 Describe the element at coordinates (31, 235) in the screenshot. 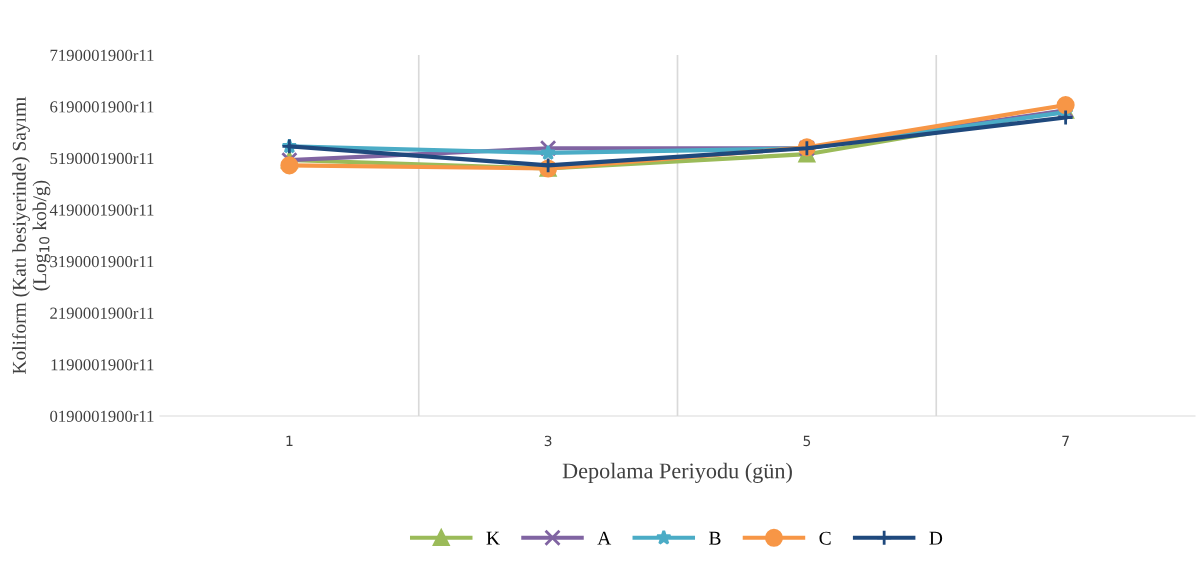

I see `text: Koliform (Katı besiyerinde) Sayımı (Log$_{10}$ kob/g)` at that location.